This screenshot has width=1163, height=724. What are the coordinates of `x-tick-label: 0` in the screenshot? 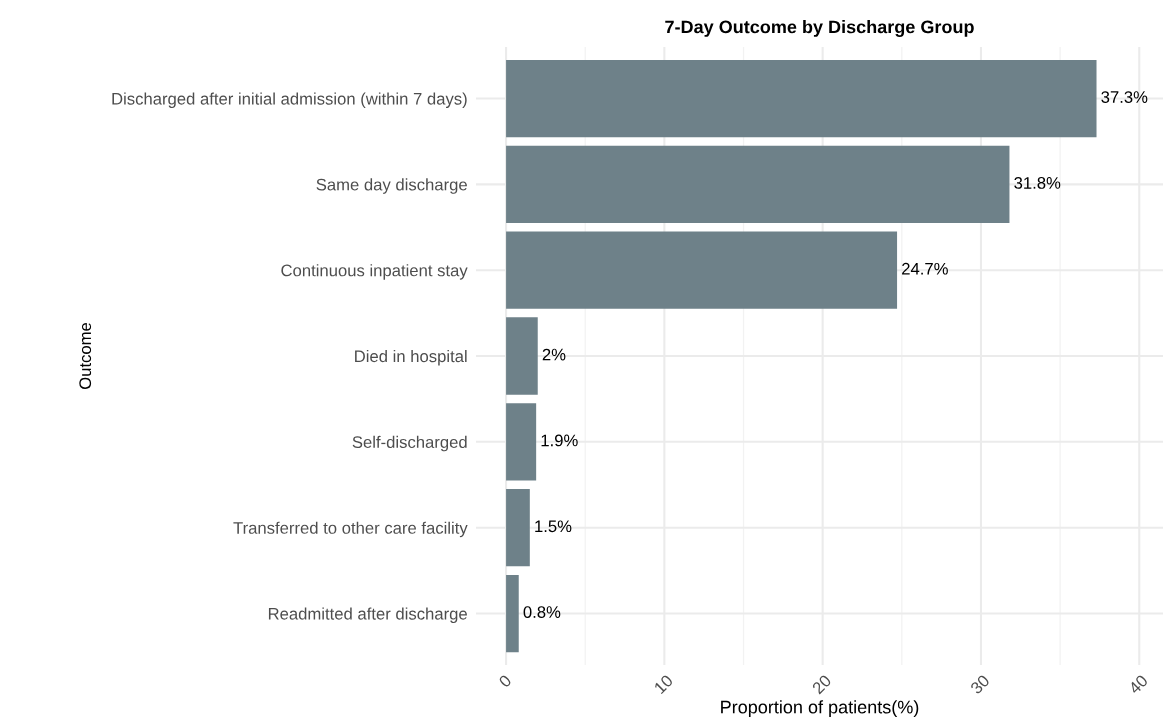 It's located at (505, 681).